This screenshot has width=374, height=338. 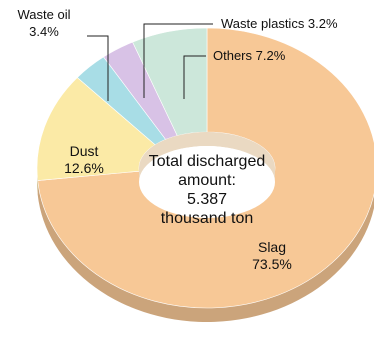 I want to click on label-slag-line-2: 73.5%, so click(x=272, y=264).